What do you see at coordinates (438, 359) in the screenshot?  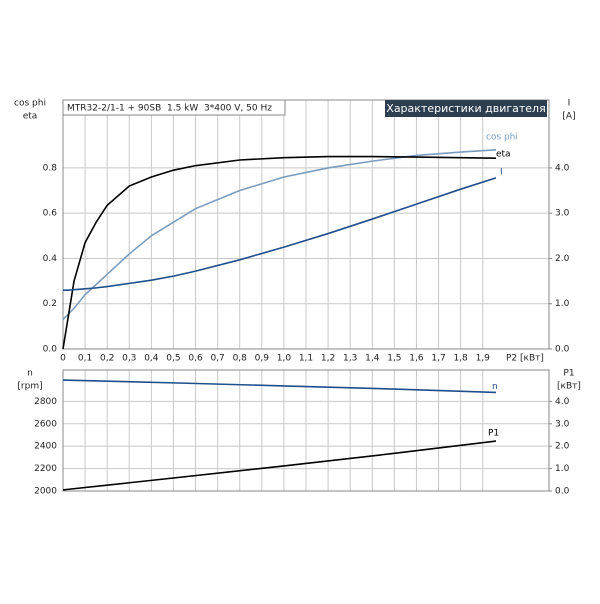 I see `x-tick-label: 1,7` at bounding box center [438, 359].